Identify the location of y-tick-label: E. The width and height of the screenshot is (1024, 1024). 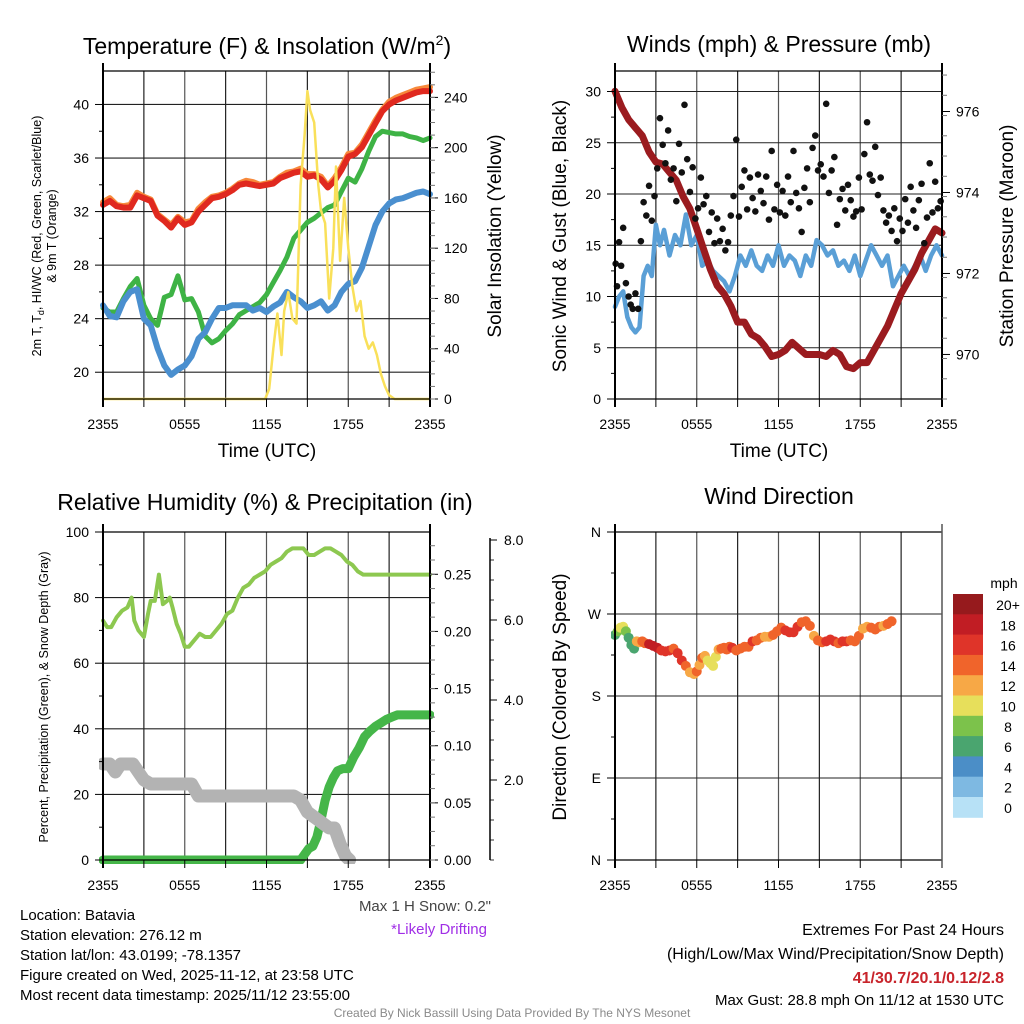
(596, 778).